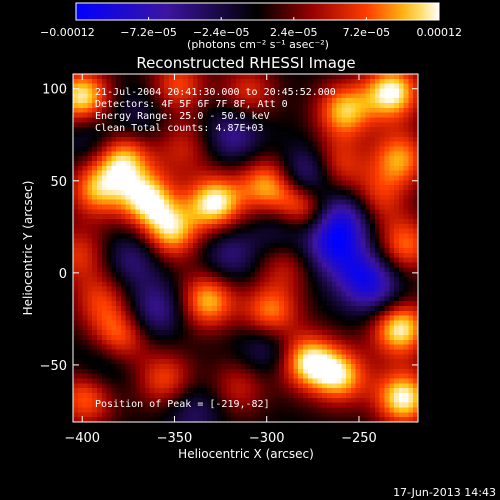 The width and height of the screenshot is (500, 500). Describe the element at coordinates (293, 32) in the screenshot. I see `colorbar-tick-label: 2.4e−05` at that location.